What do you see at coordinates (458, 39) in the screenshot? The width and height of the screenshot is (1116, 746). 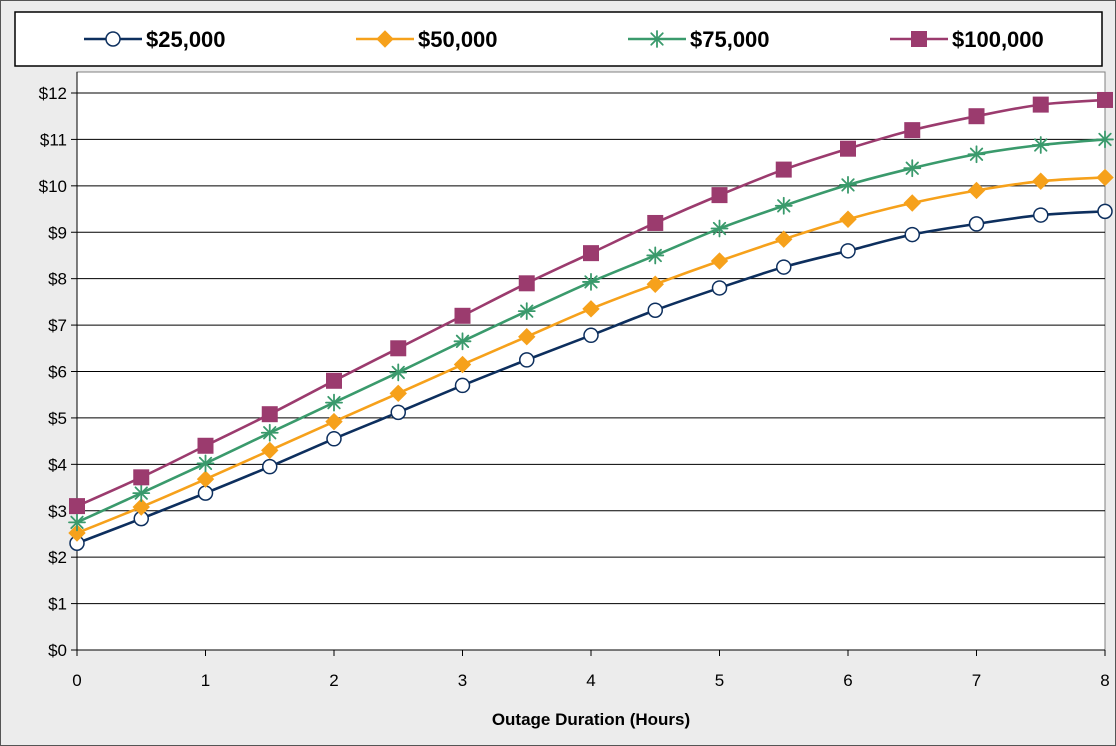 I see `legend-label-1: $50,000` at bounding box center [458, 39].